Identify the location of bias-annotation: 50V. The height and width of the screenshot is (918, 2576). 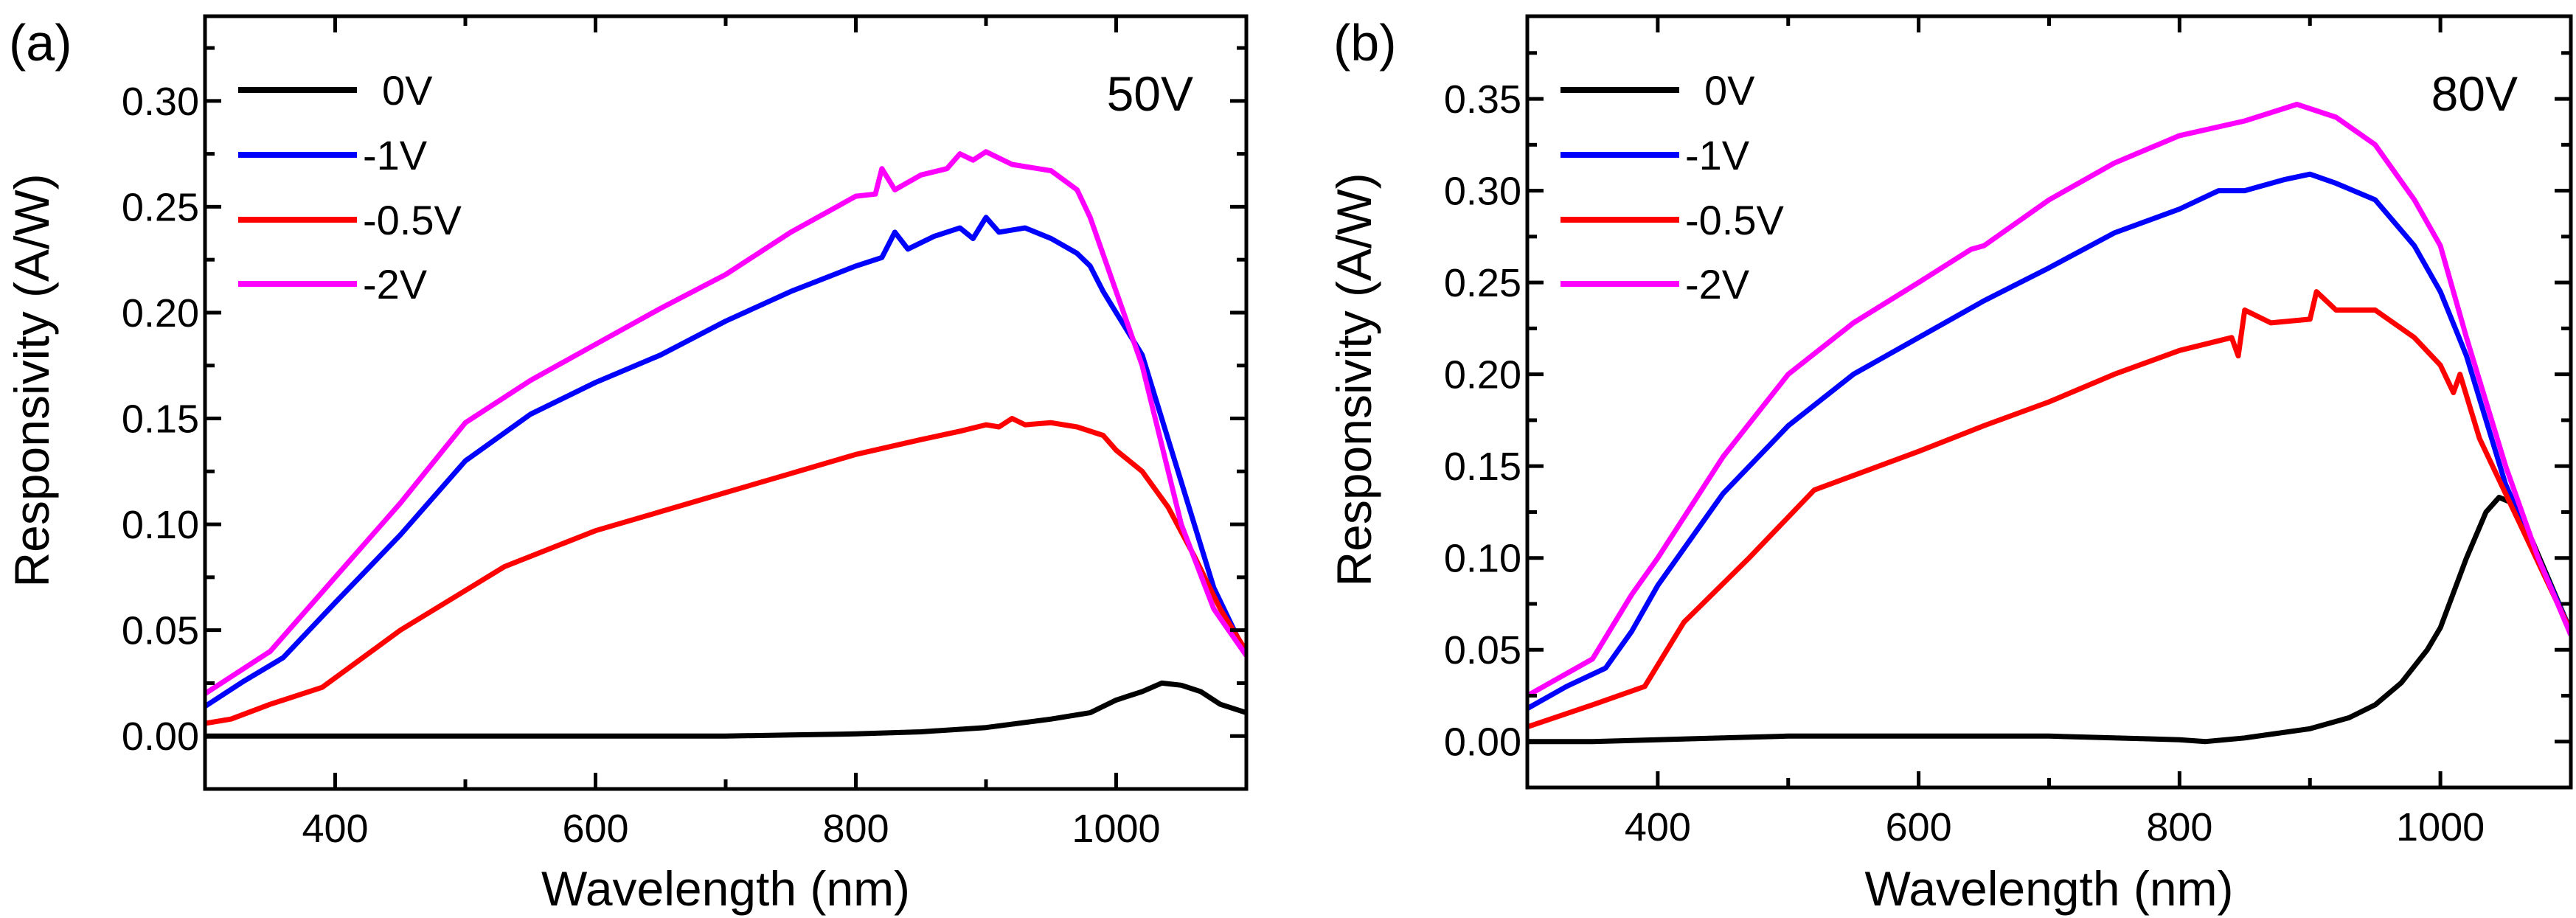
(1150, 93).